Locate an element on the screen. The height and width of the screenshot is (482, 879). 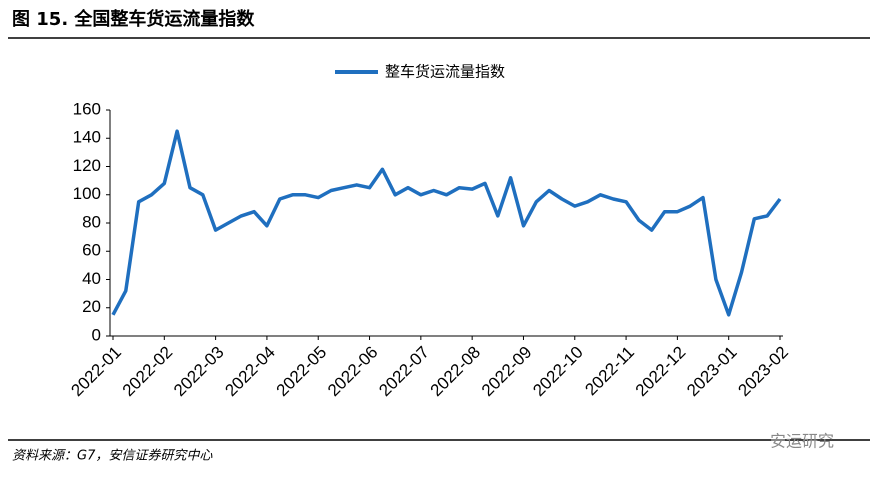
x-tick-label: 2023-01 is located at coordinates (712, 372).